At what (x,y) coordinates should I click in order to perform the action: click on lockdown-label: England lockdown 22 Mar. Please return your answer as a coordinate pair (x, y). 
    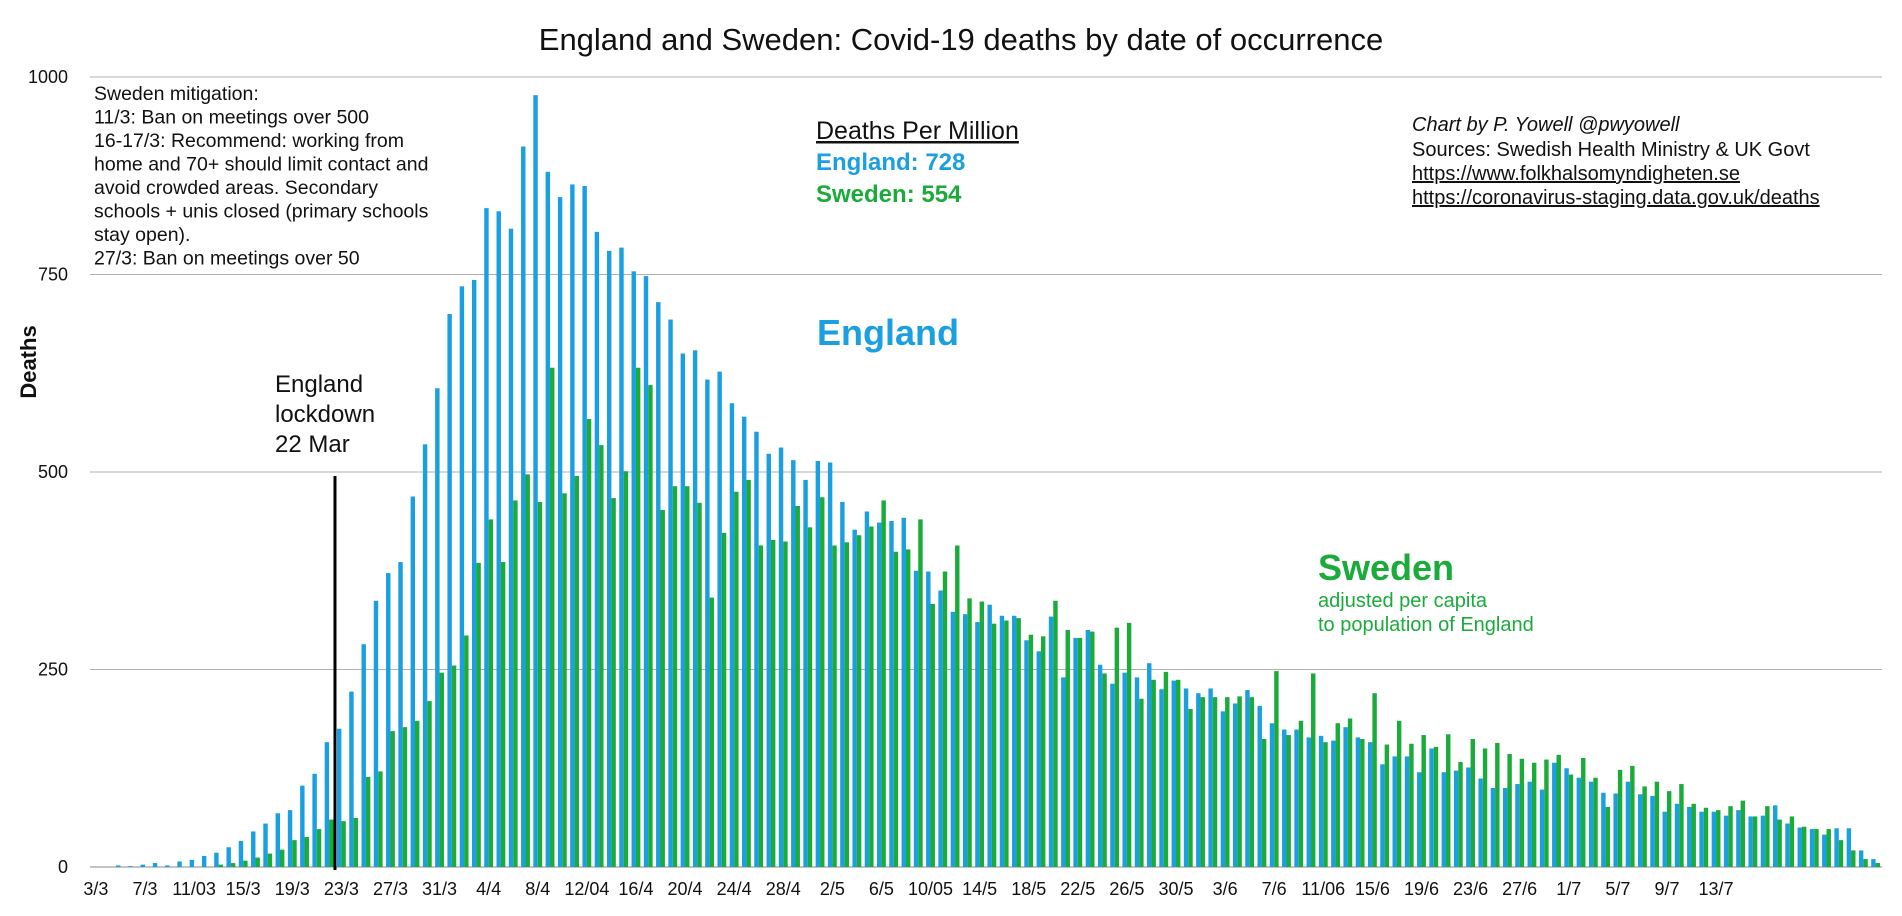
    Looking at the image, I should click on (328, 414).